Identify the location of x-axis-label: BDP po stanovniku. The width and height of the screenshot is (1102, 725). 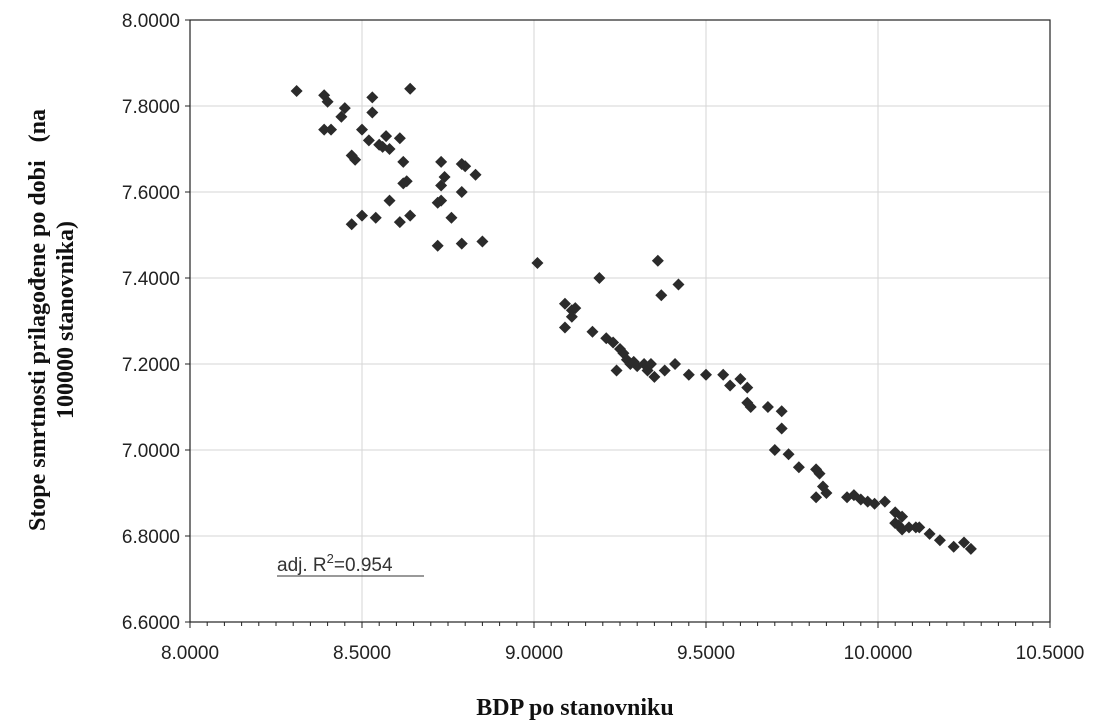
(574, 708).